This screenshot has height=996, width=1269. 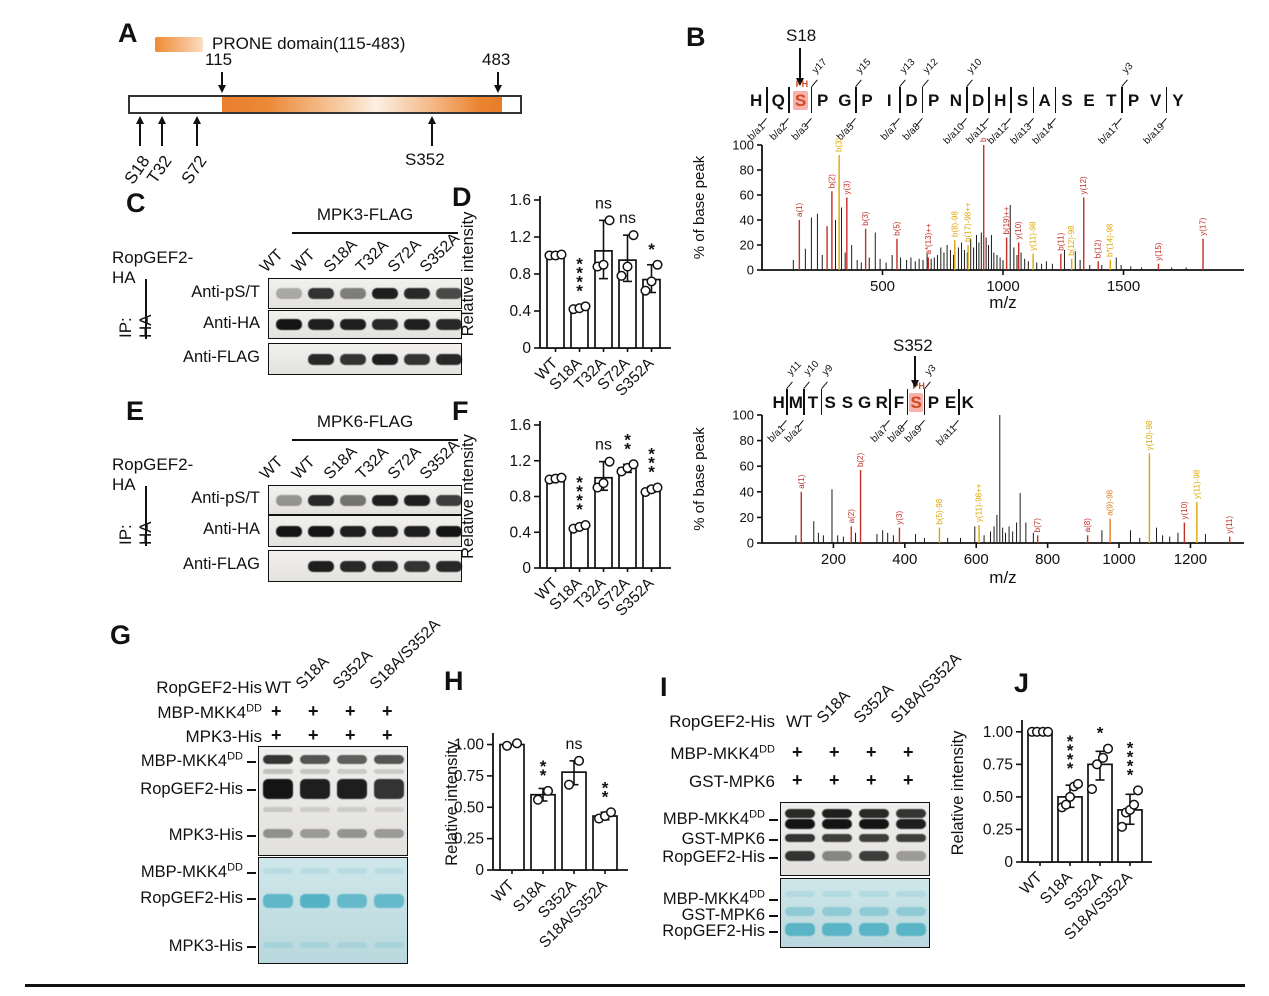 What do you see at coordinates (931, 370) in the screenshot?
I see `y-ion-label: y3` at bounding box center [931, 370].